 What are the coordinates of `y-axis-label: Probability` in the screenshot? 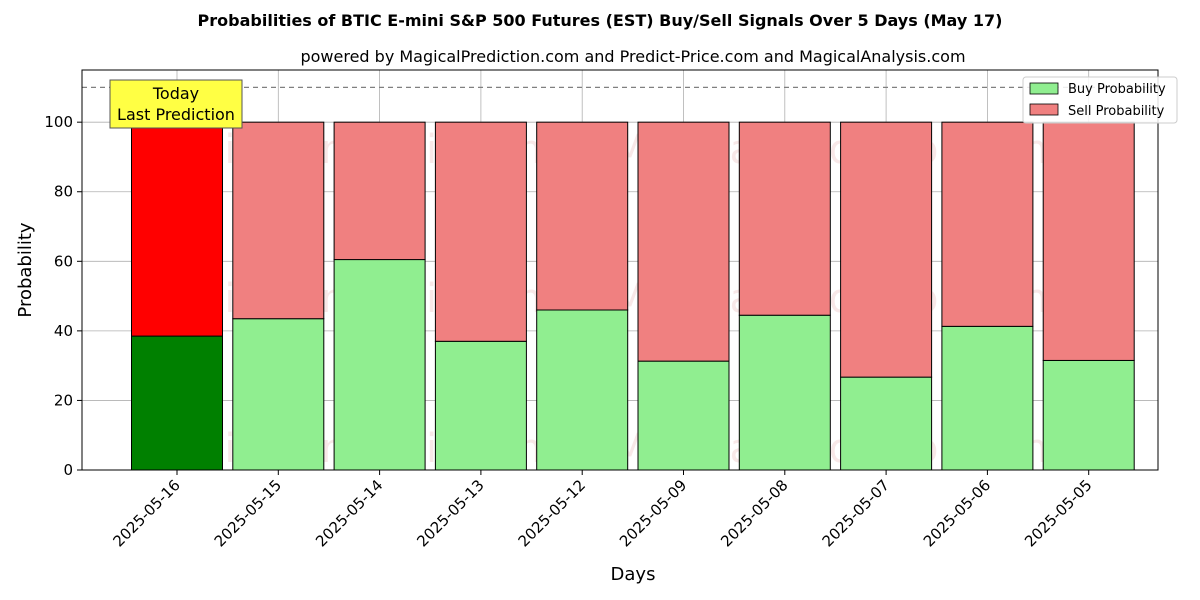 It's located at (25, 269).